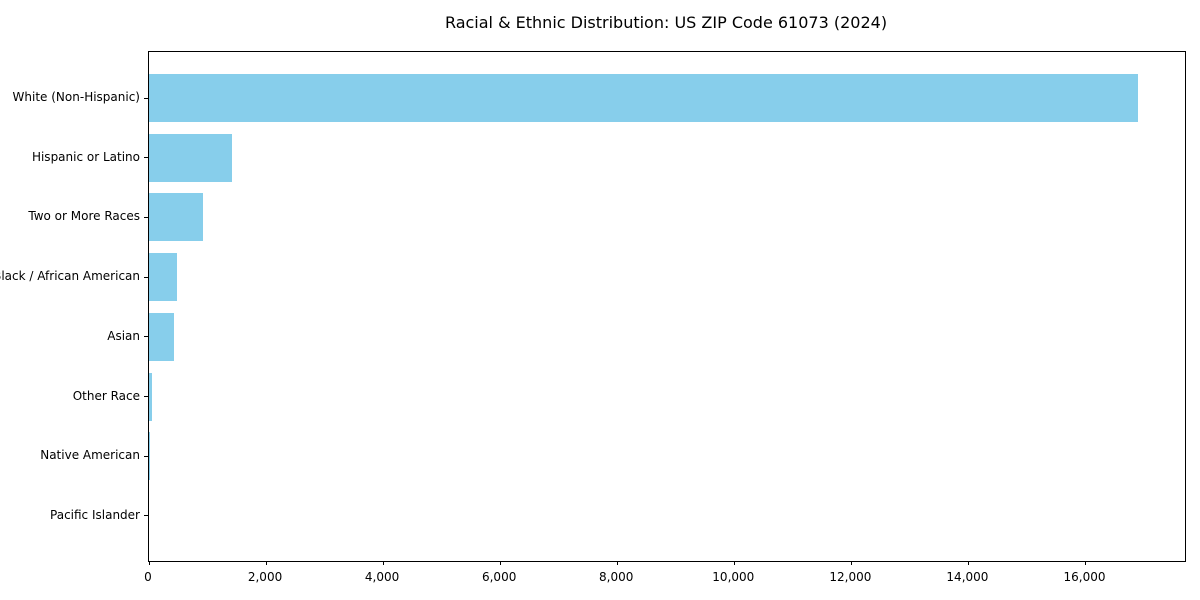 This screenshot has height=600, width=1200. I want to click on x-tick-label: 8,000, so click(616, 577).